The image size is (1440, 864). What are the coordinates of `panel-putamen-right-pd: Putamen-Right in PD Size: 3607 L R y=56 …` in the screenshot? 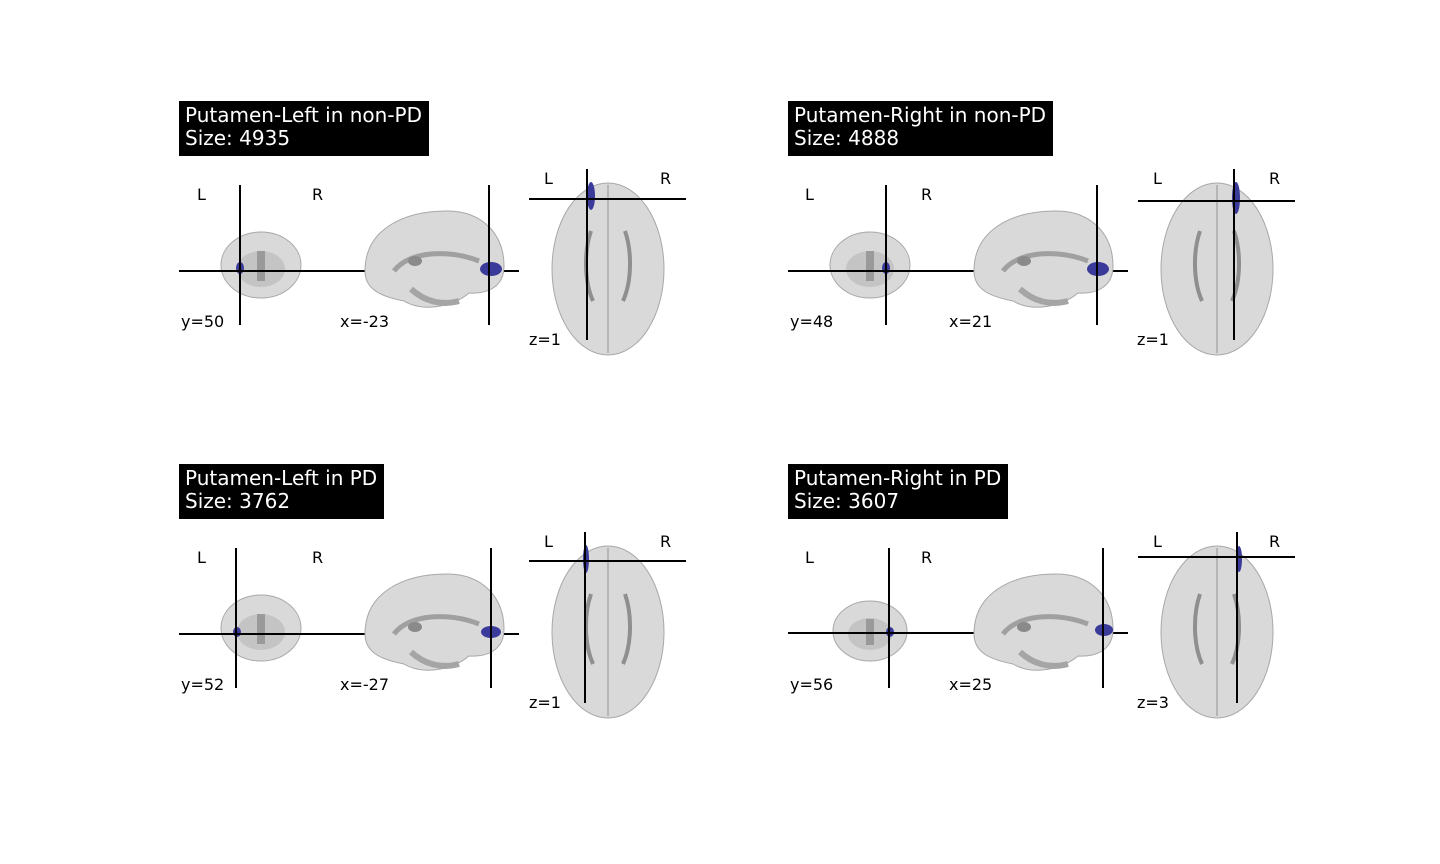 It's located at (1068, 594).